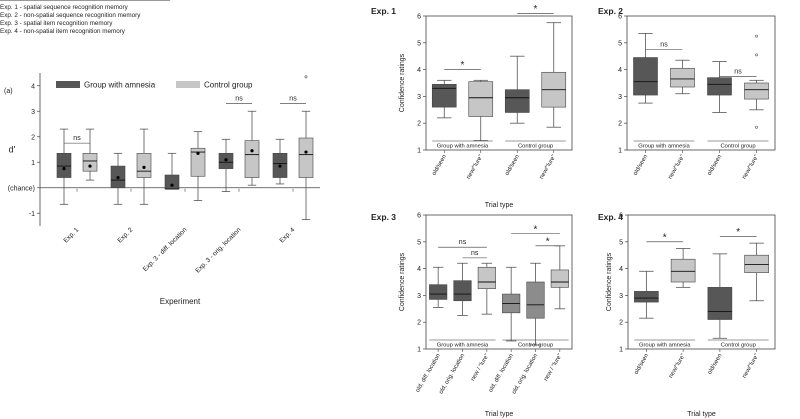 The width and height of the screenshot is (800, 419). What do you see at coordinates (33, 137) in the screenshot?
I see `a-y-tick-label: 2` at bounding box center [33, 137].